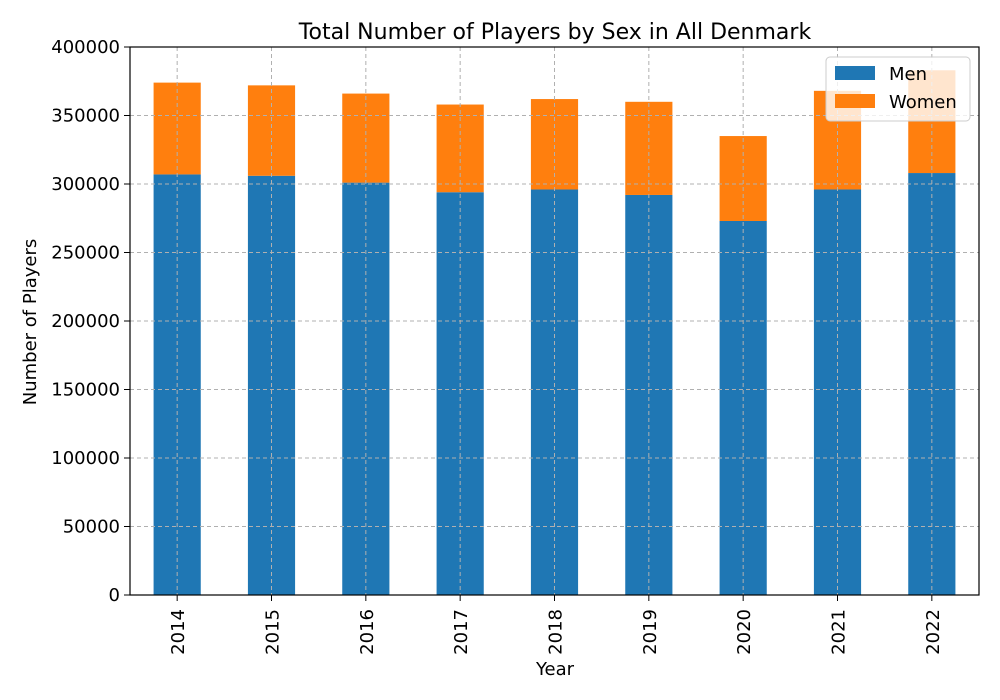 This screenshot has height=700, width=1000. Describe the element at coordinates (114, 595) in the screenshot. I see `y-tick-label: 0` at that location.